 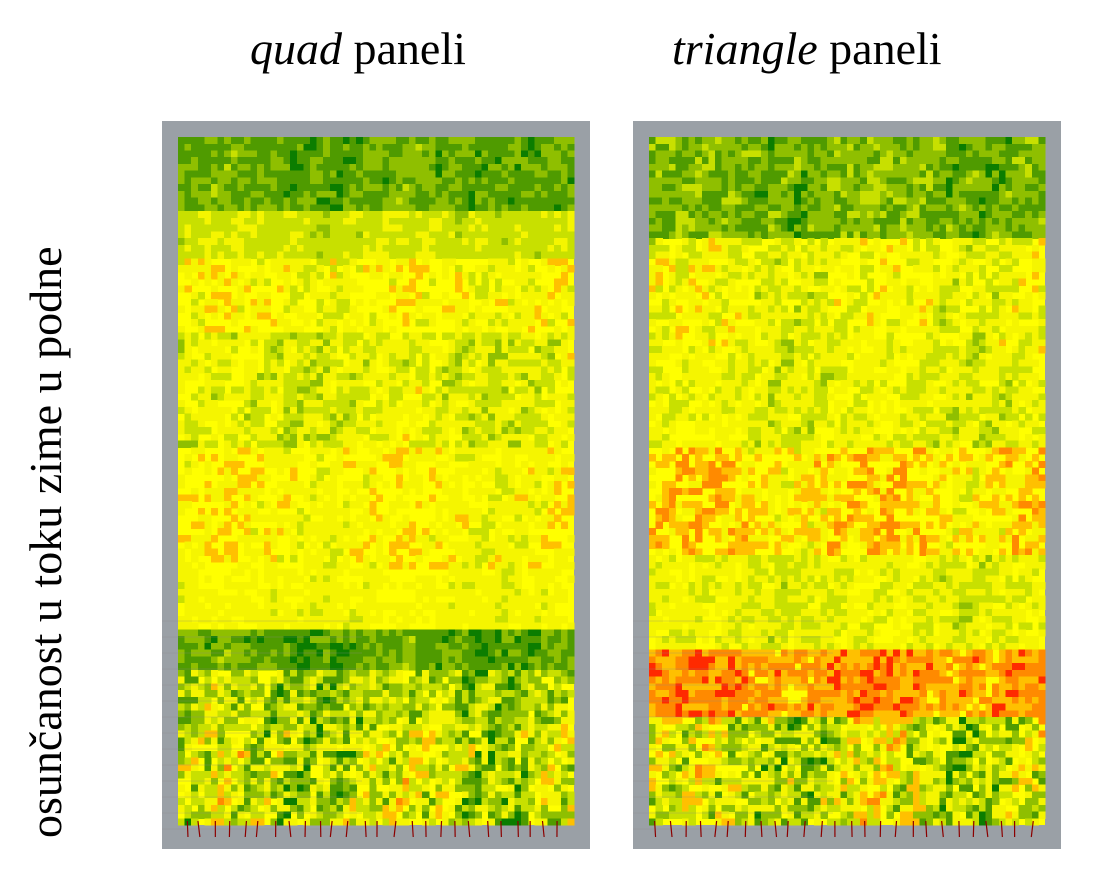 I want to click on title-triangle-italic: triangle, so click(x=745, y=48).